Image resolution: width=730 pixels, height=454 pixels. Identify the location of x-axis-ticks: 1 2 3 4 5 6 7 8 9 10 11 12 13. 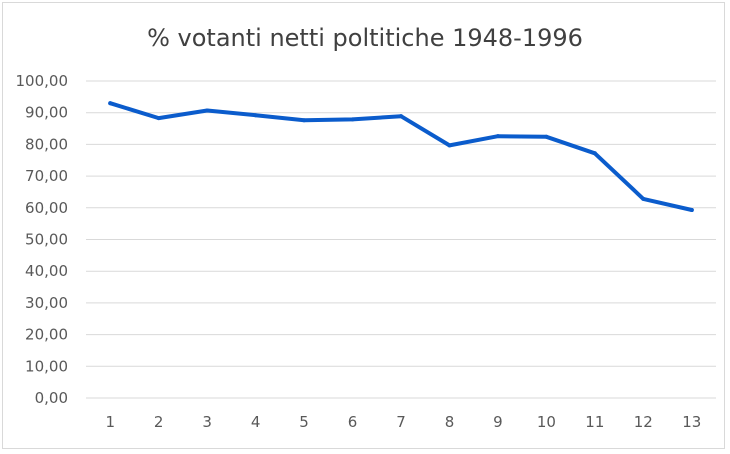
(403, 422).